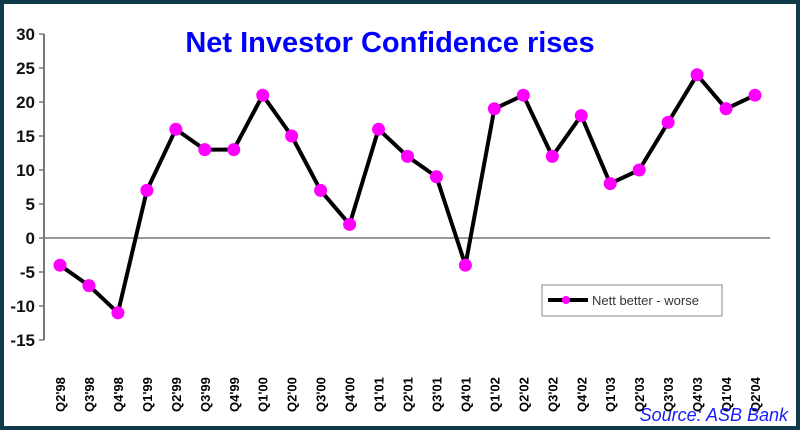  Describe the element at coordinates (30, 238) in the screenshot. I see `y-tick-label: 0` at that location.